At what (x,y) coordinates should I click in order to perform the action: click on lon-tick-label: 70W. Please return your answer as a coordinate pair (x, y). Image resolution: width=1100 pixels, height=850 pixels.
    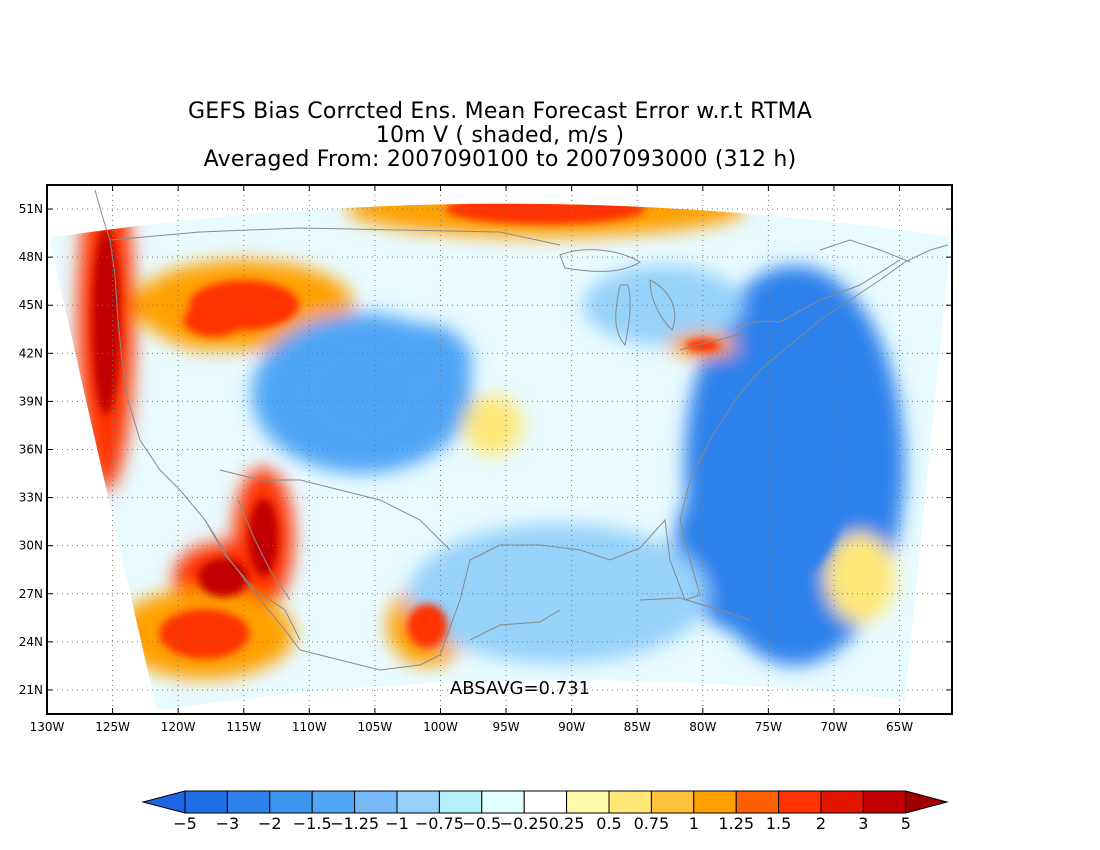
    Looking at the image, I should click on (833, 727).